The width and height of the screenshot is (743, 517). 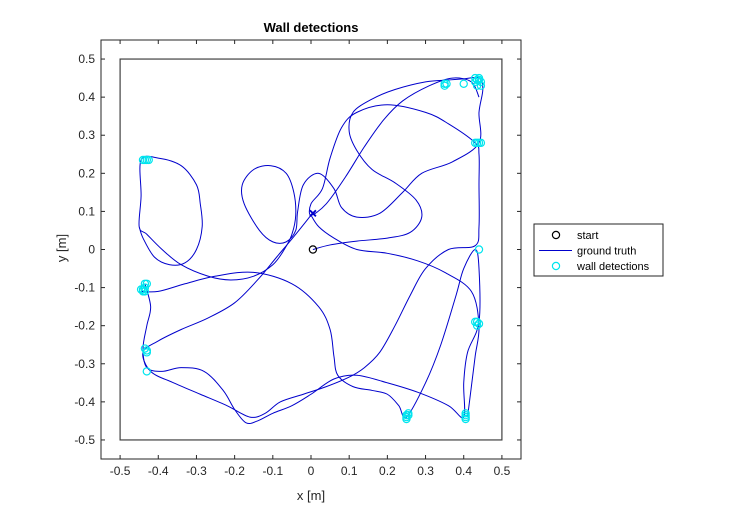 What do you see at coordinates (86, 211) in the screenshot?
I see `y-tick-label: 0.1` at bounding box center [86, 211].